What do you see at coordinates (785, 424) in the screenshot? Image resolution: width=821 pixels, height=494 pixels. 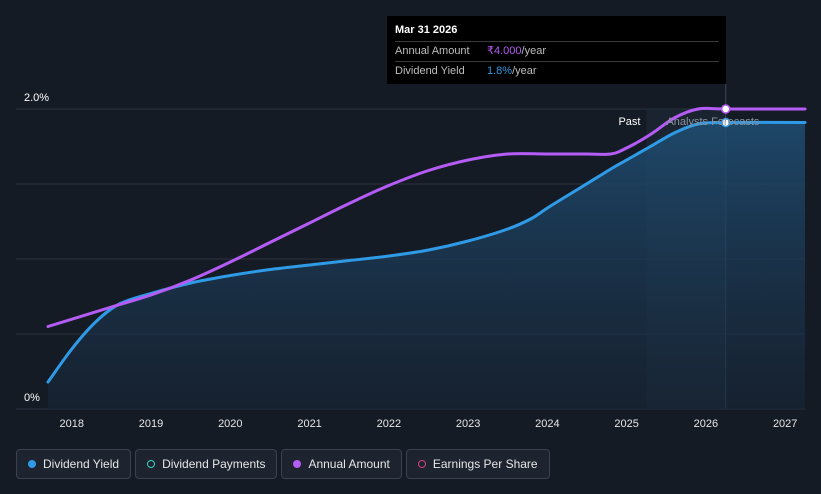 I see `x-tick-label: 2027` at bounding box center [785, 424].